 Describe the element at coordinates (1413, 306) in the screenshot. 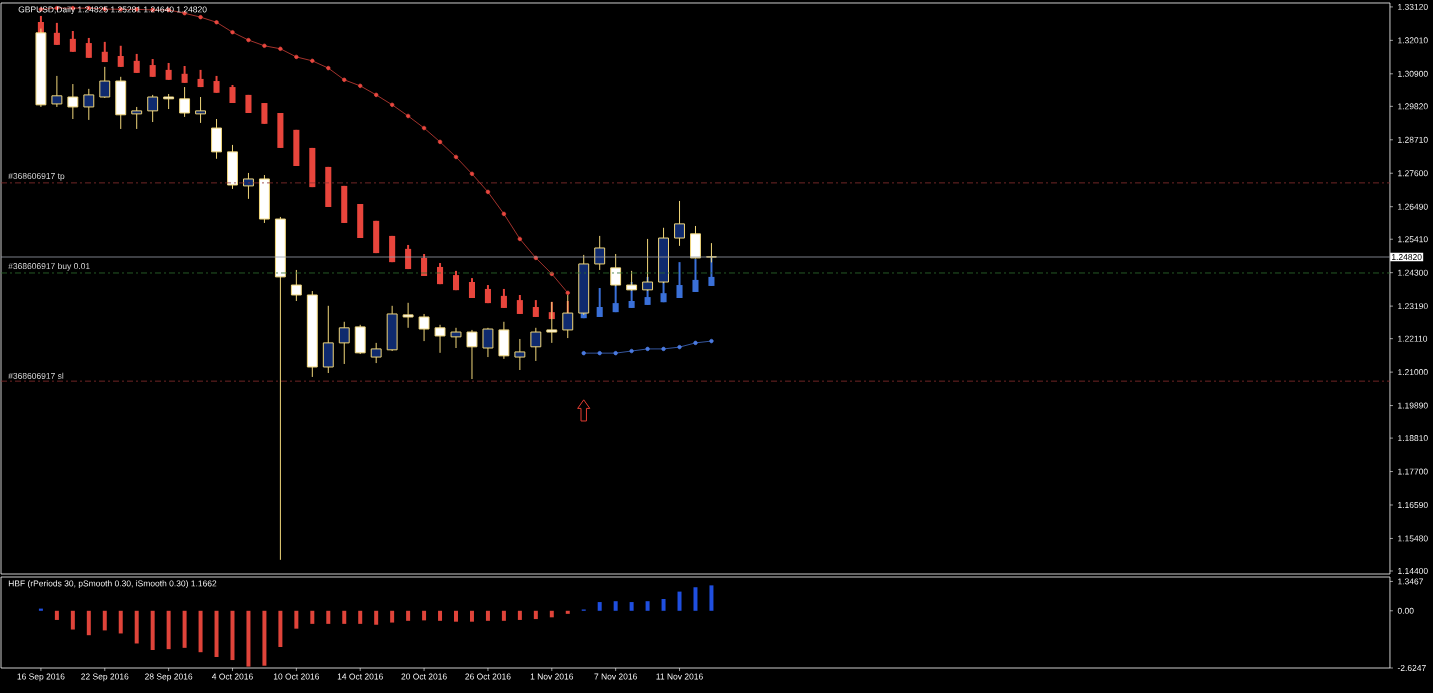

I see `y-tick-label: 1.23190` at that location.